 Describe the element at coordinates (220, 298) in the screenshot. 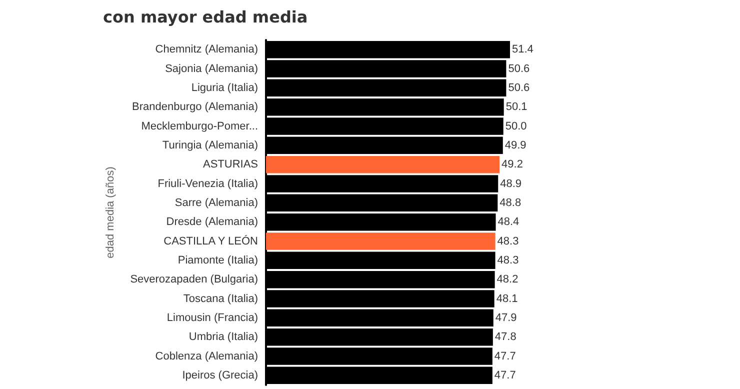

I see `y-tick-label: Toscana (Italia)` at that location.